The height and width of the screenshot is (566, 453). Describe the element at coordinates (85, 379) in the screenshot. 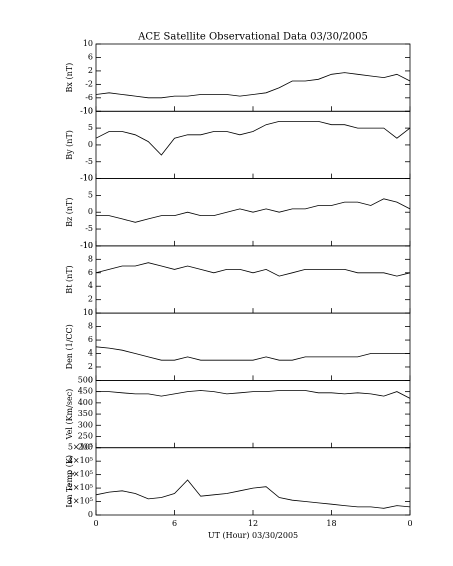

I see `y-tick-label: 500` at that location.